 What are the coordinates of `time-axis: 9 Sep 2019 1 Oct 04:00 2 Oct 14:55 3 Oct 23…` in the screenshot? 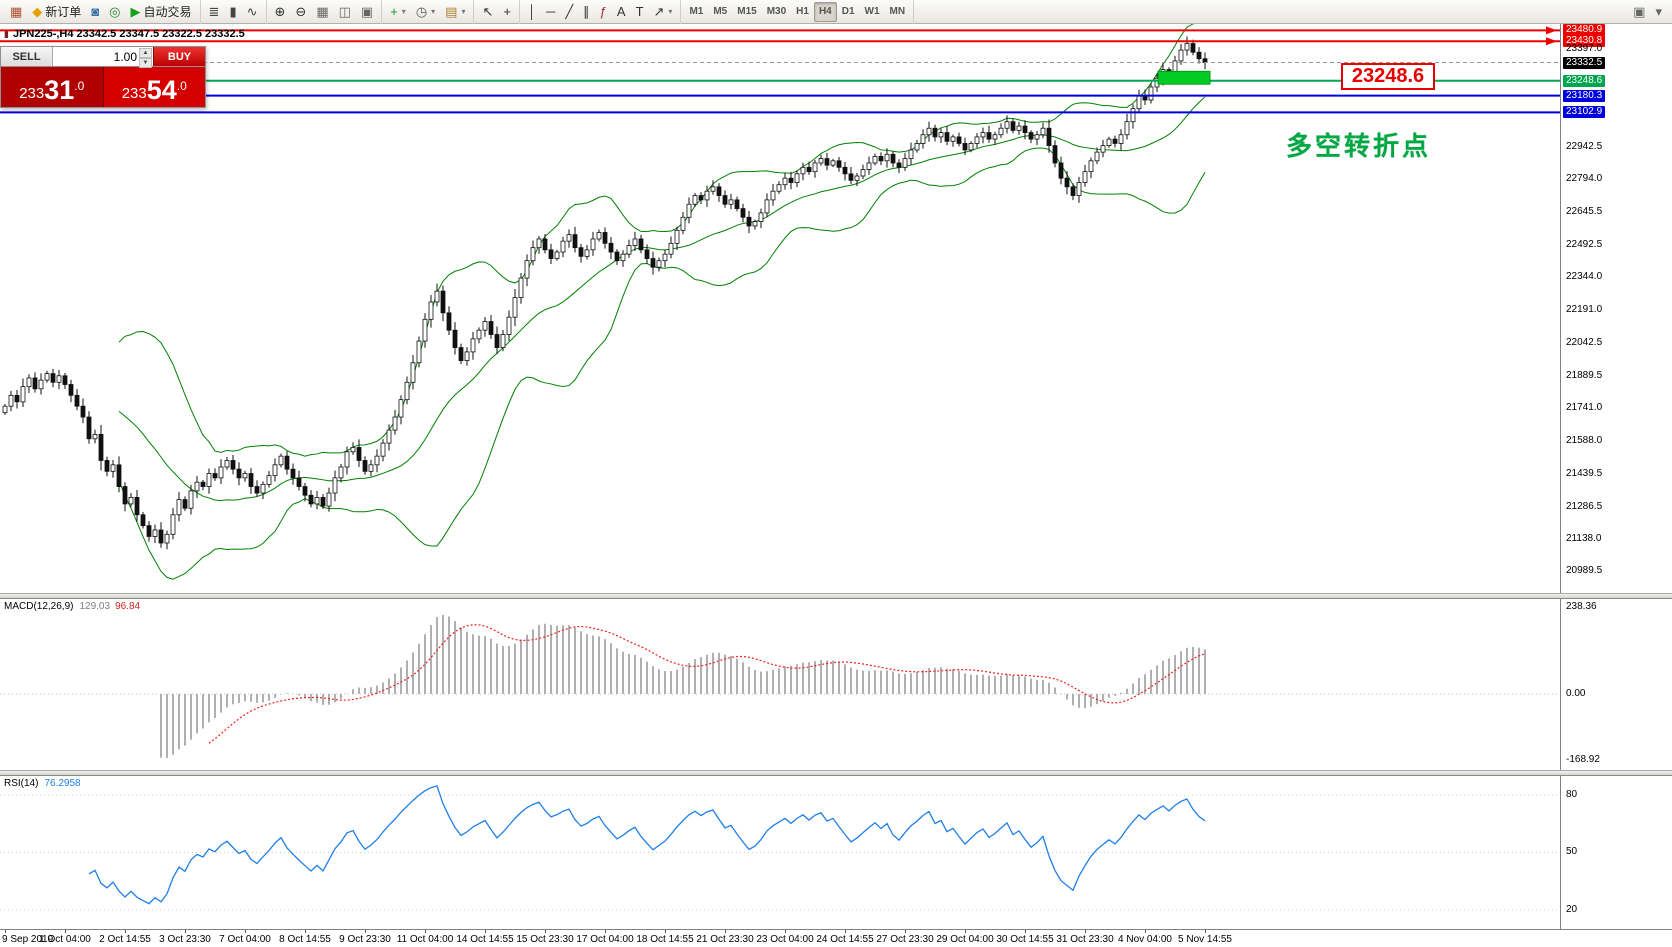 It's located at (836, 938).